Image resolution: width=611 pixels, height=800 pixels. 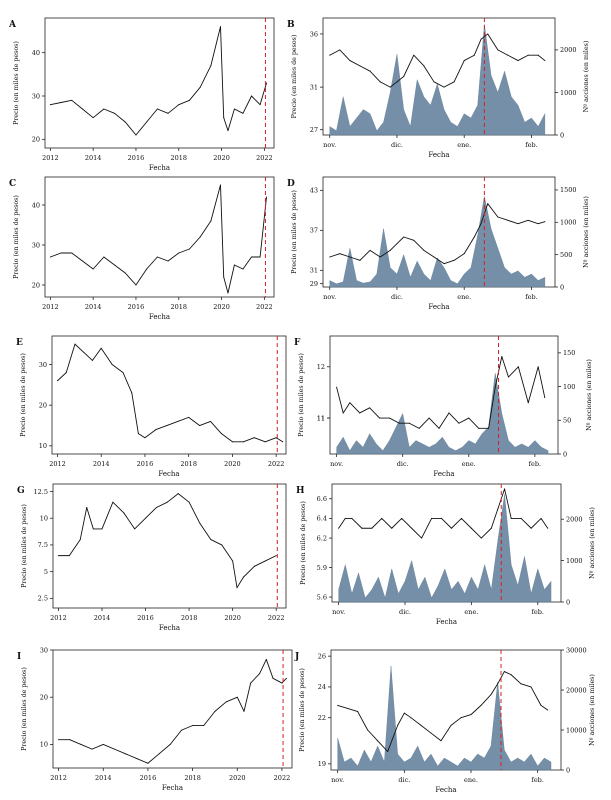 What do you see at coordinates (322, 519) in the screenshot?
I see `y-tick-label-h: 6.4` at bounding box center [322, 519].